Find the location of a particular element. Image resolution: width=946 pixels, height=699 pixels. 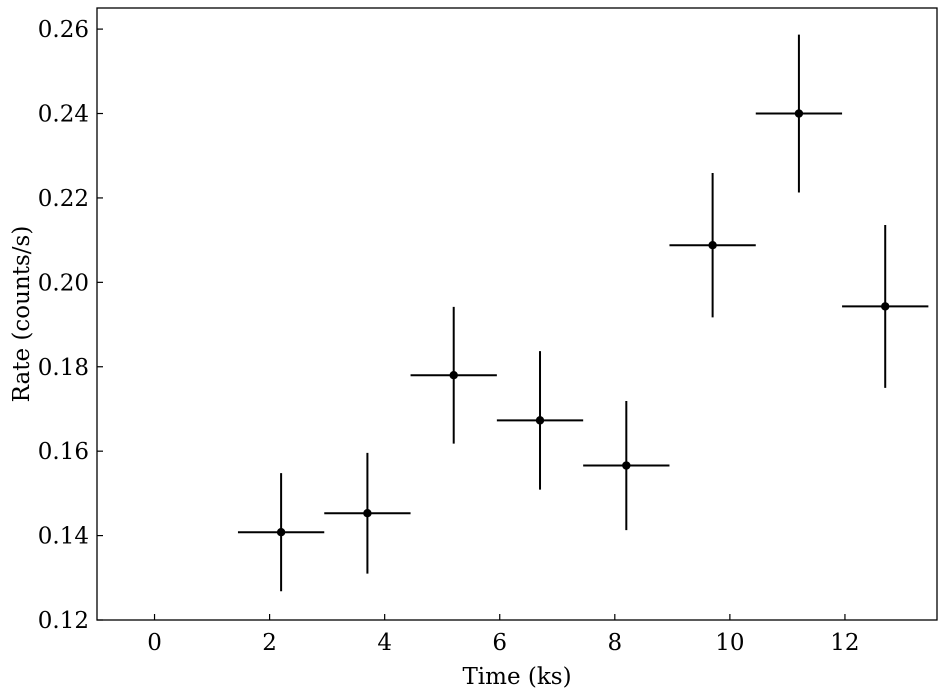

y-axis-label: Rate (counts/s) is located at coordinates (22, 314).